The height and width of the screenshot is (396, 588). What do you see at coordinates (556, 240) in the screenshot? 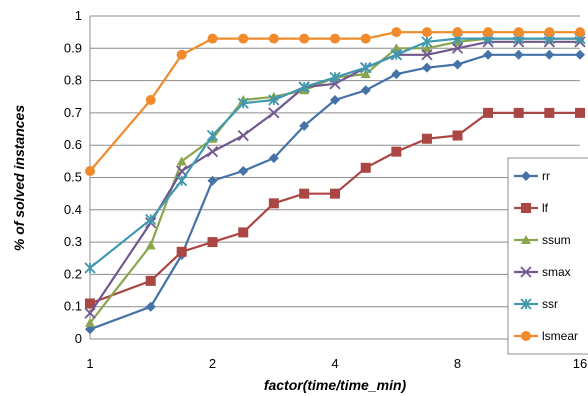
I see `legend-label: ssum` at bounding box center [556, 240].